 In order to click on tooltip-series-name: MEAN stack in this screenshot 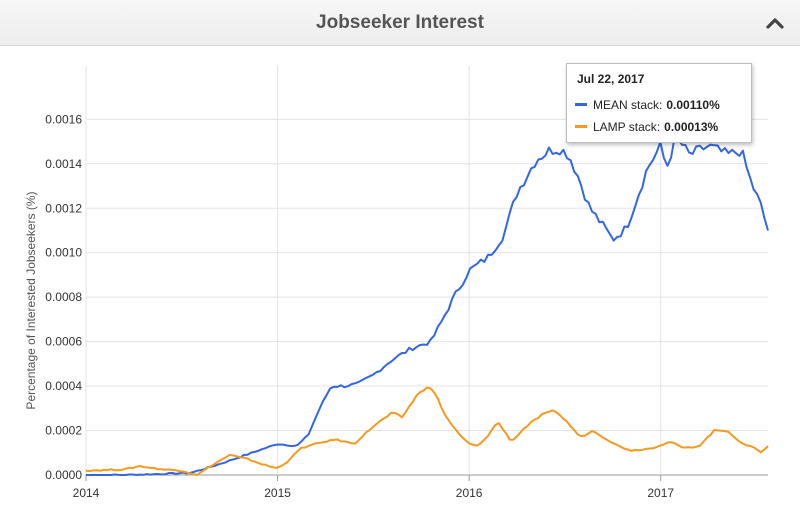, I will do `click(626, 105)`.